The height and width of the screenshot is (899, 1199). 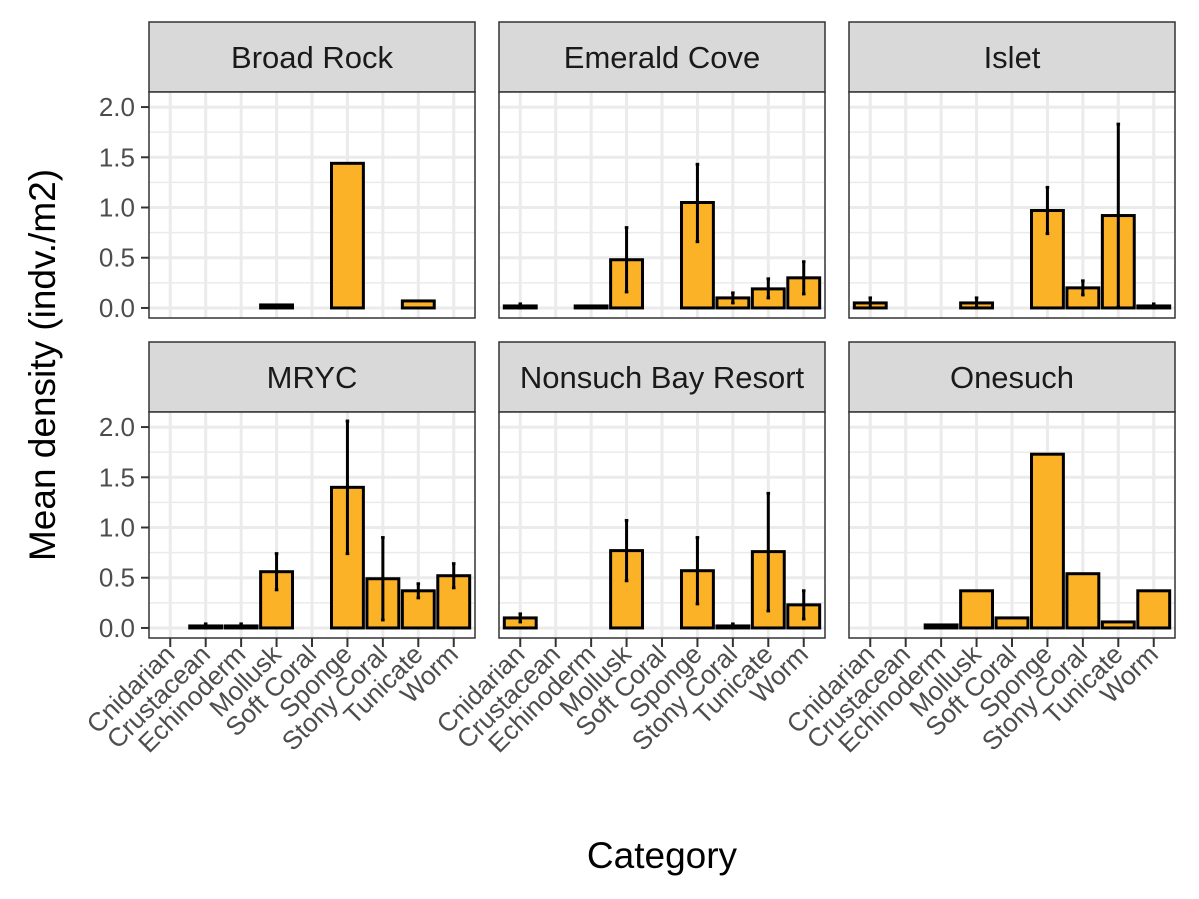 I want to click on panel-title: Broad Rock, so click(x=312, y=57).